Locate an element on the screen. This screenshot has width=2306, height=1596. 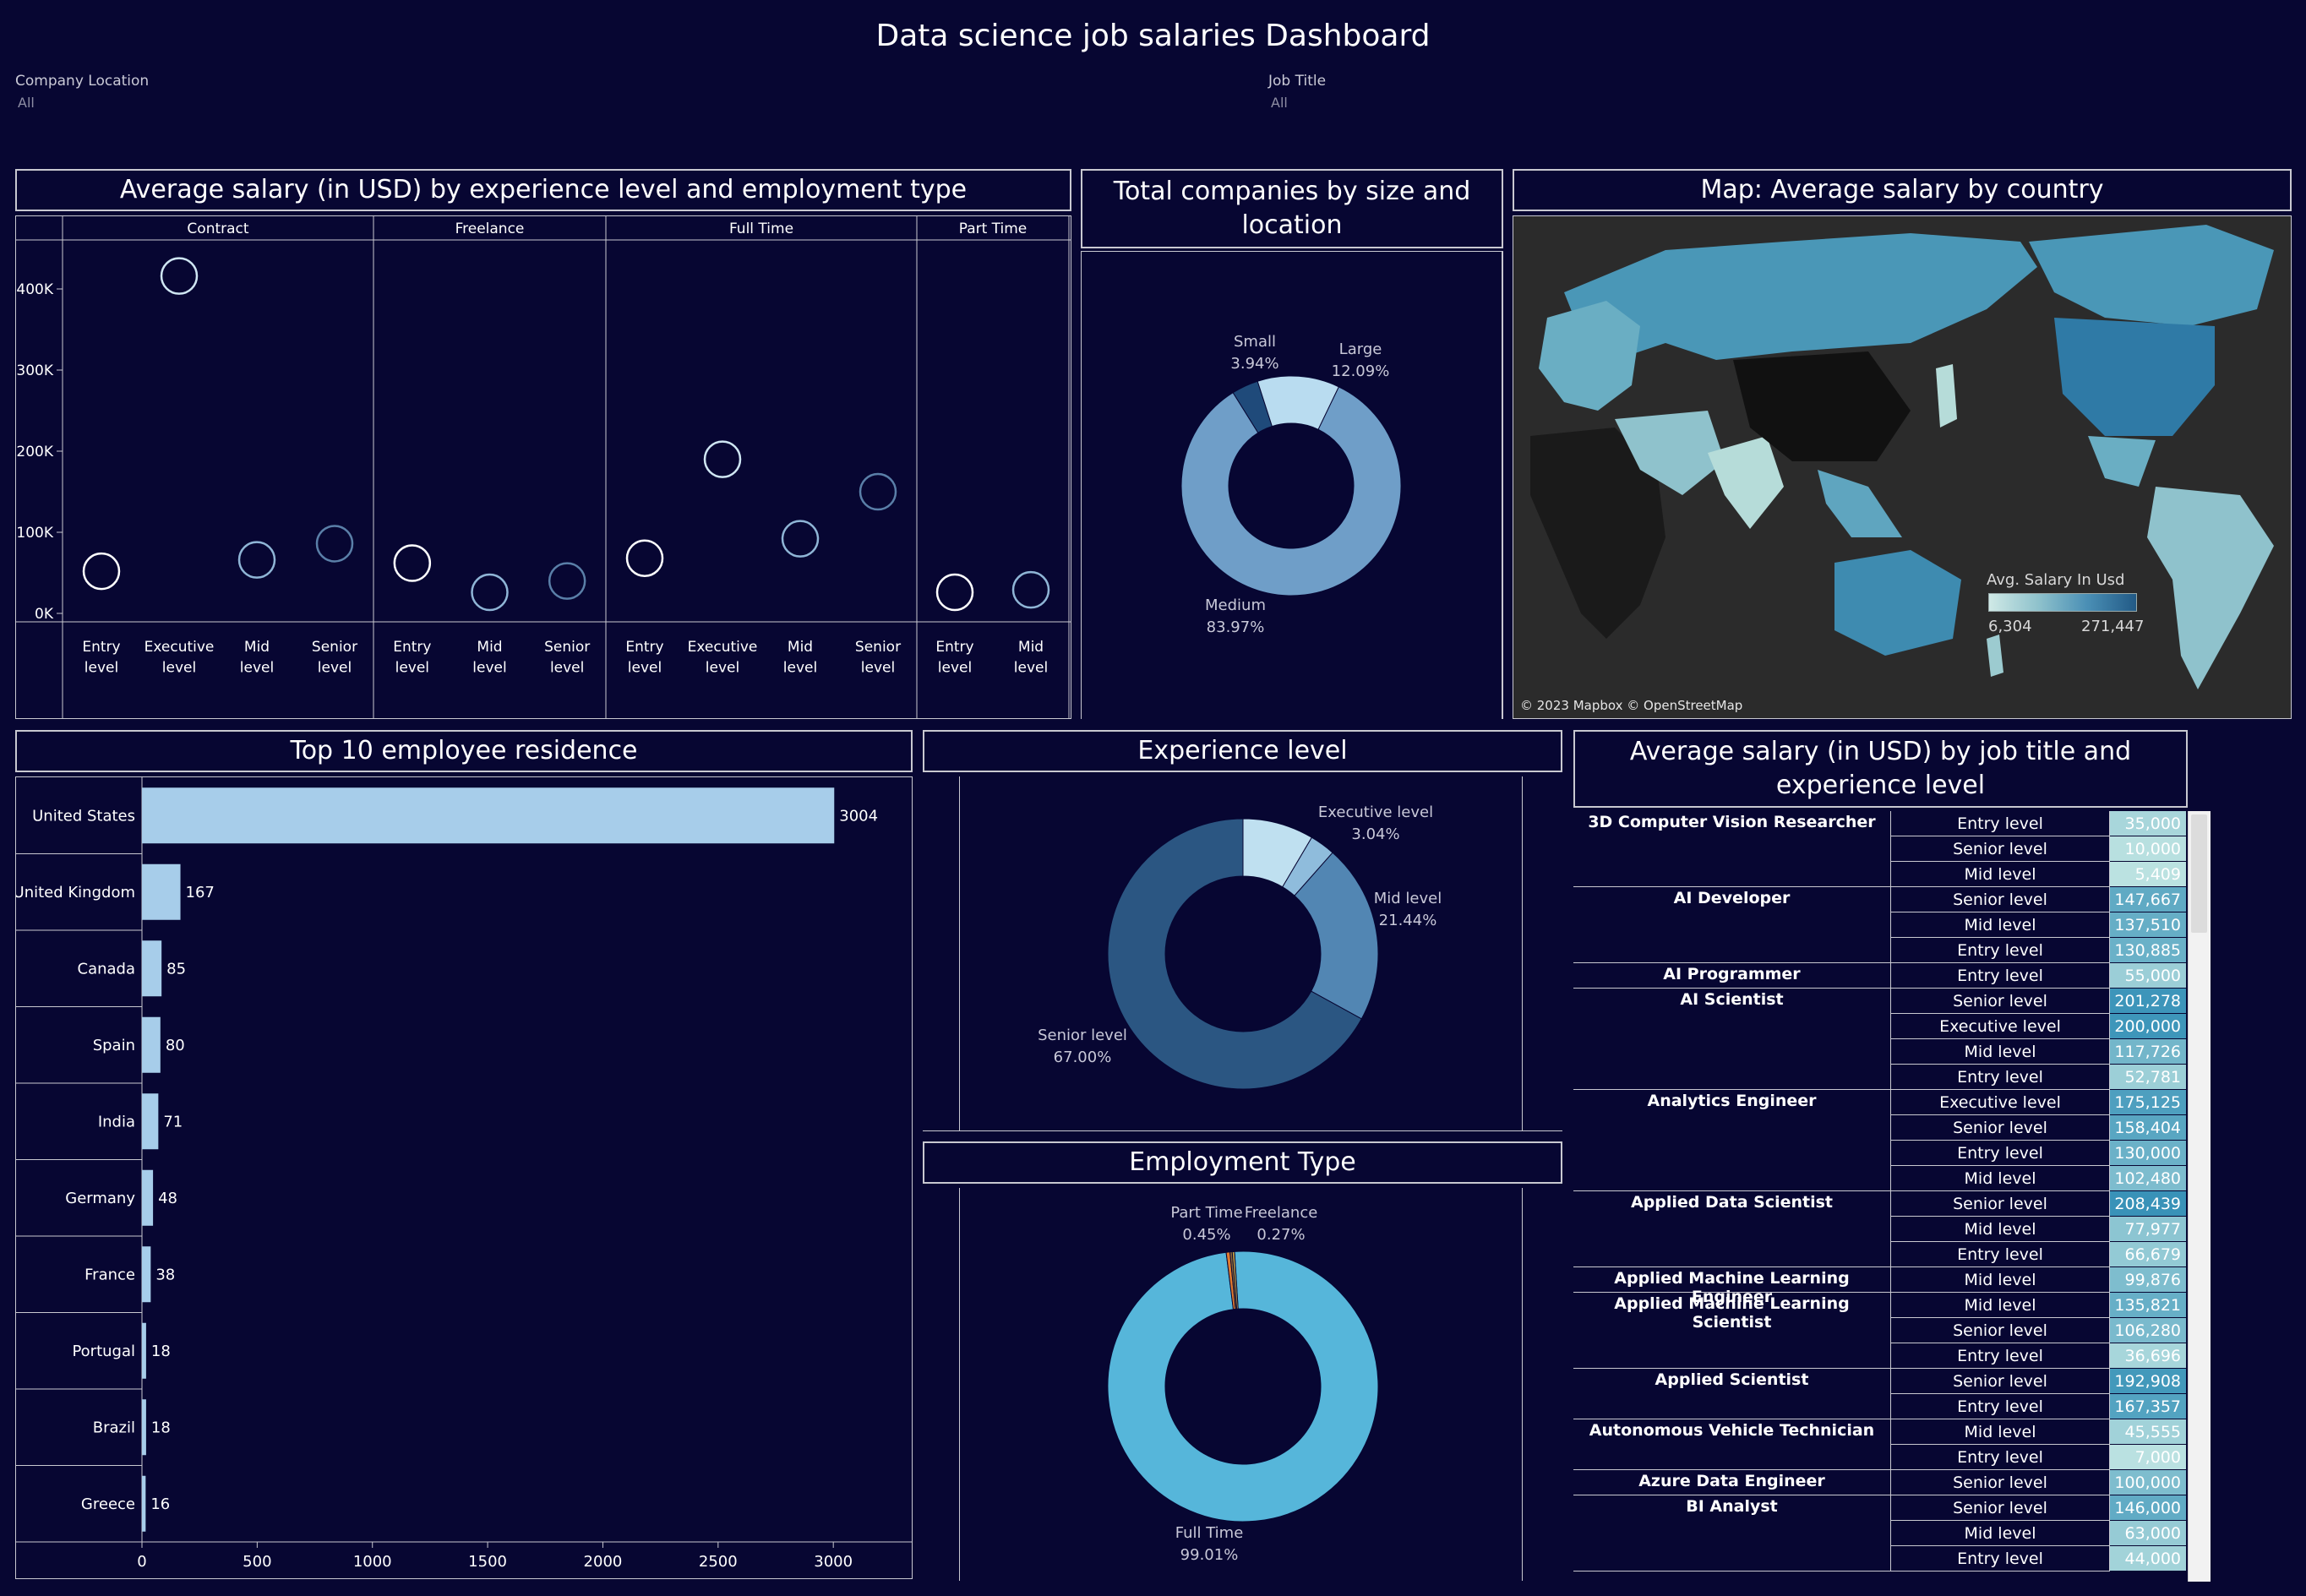
x-tick-label: 500 is located at coordinates (257, 1562).